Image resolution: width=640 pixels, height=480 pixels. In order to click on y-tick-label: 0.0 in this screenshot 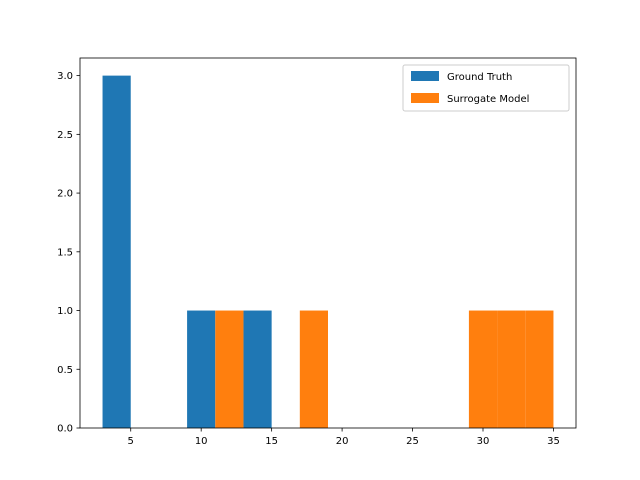, I will do `click(65, 429)`.